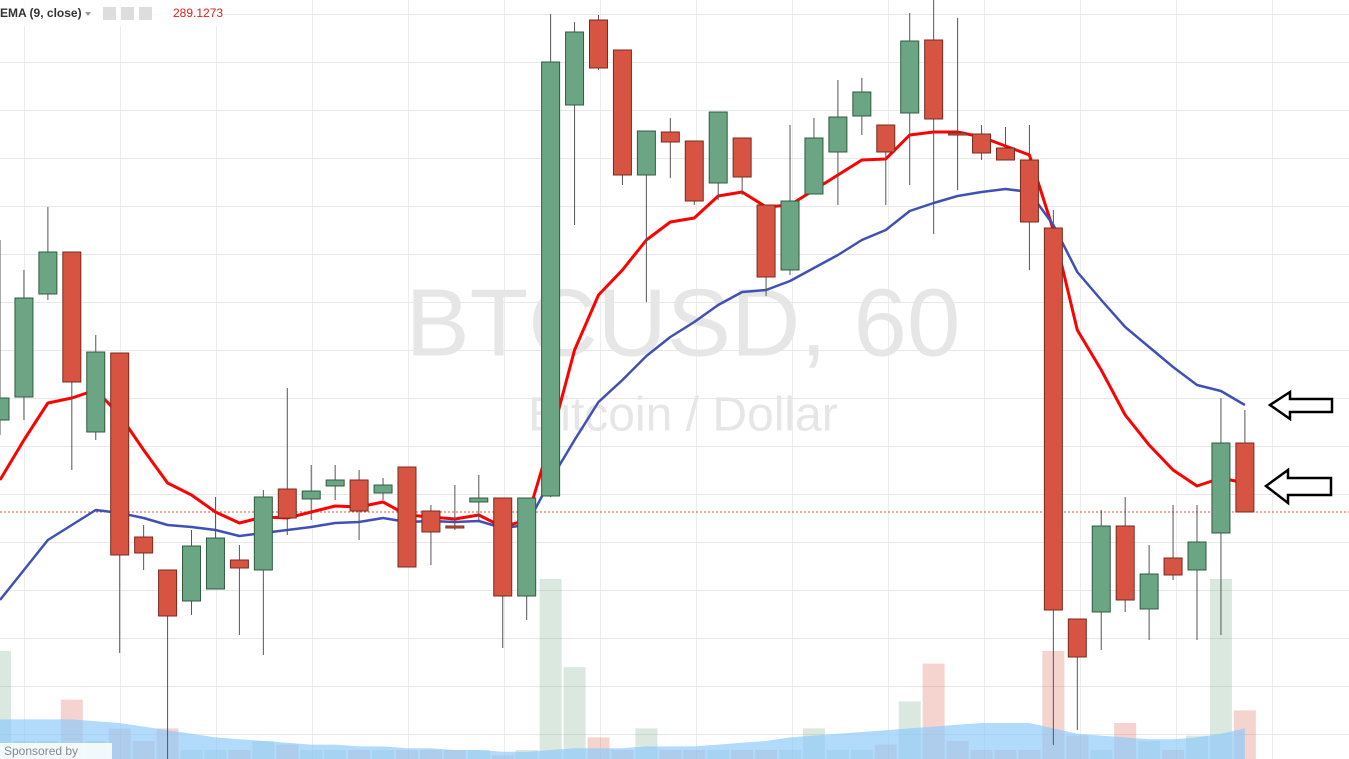 This screenshot has height=759, width=1349. What do you see at coordinates (198, 13) in the screenshot?
I see `indicator-value: 289.1273` at bounding box center [198, 13].